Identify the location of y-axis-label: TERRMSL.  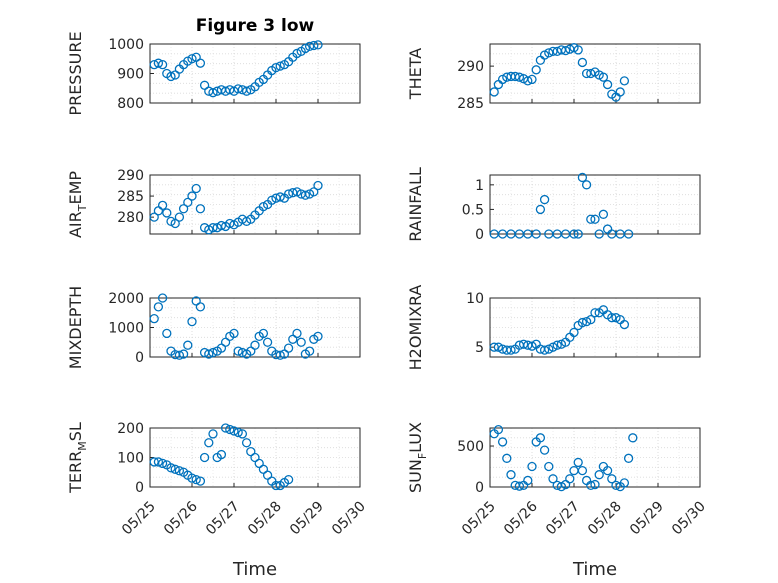
(77, 458).